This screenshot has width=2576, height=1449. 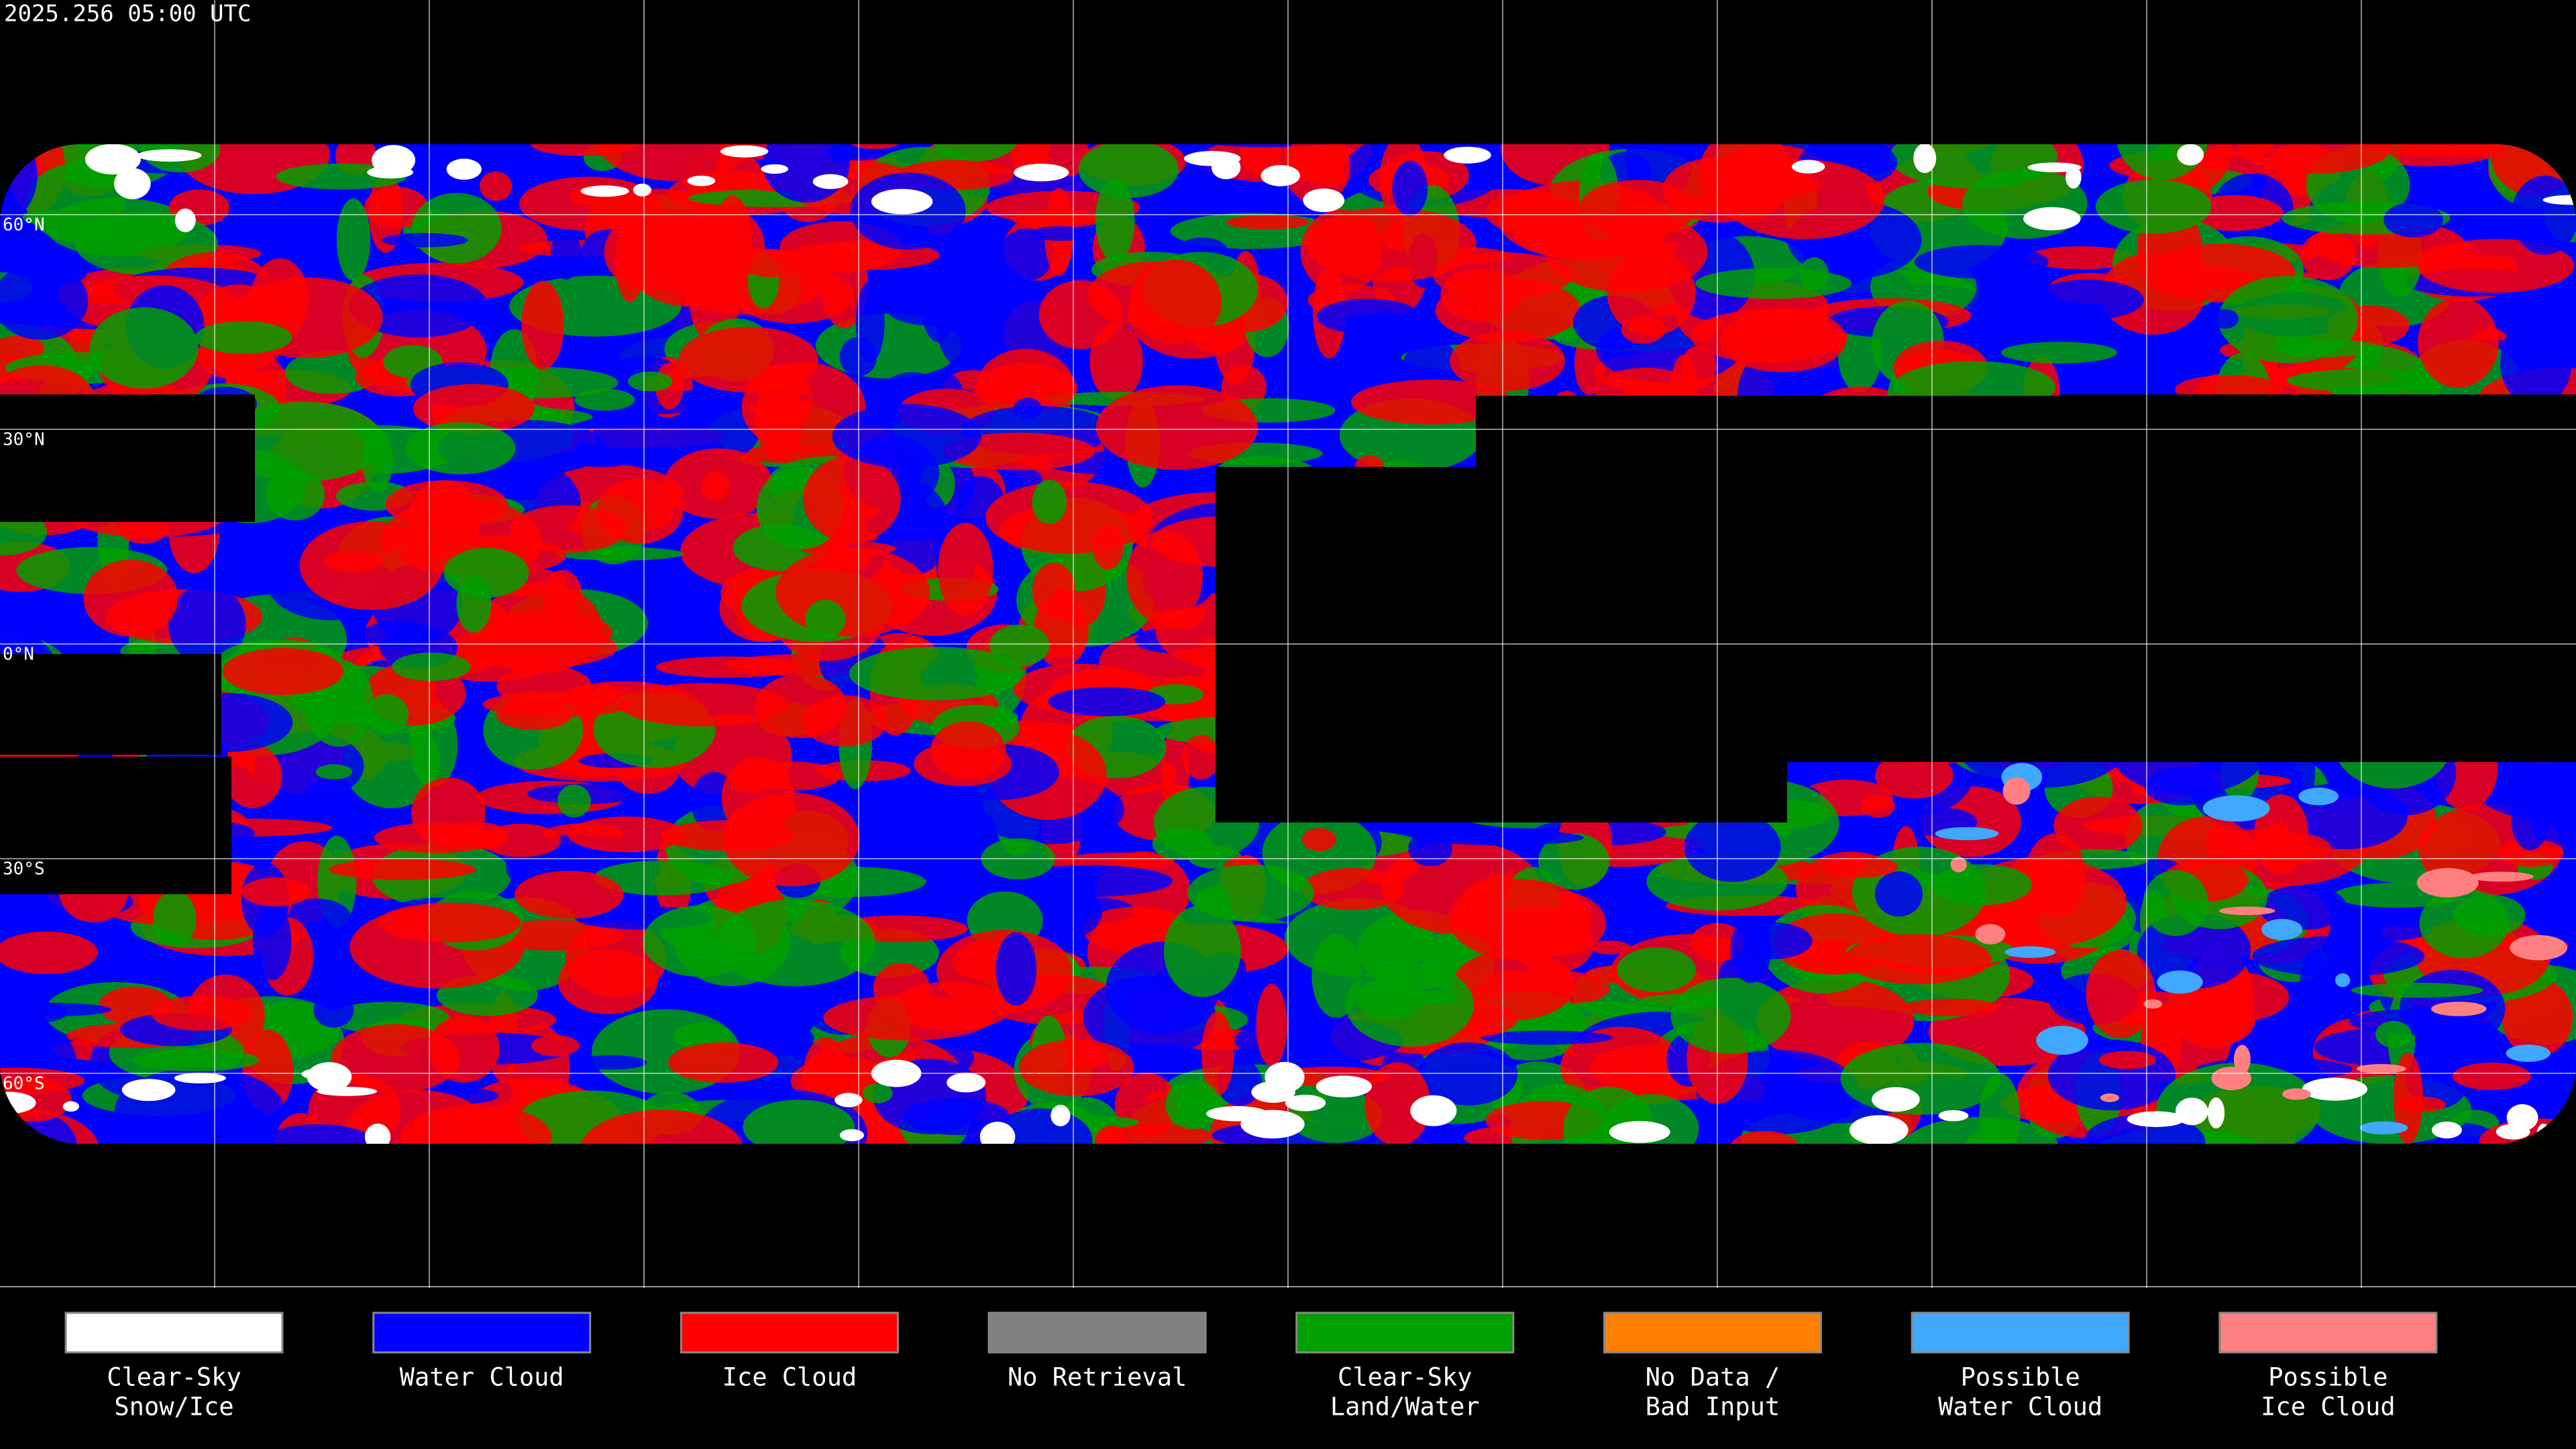 I want to click on legend-label: Bad Input, so click(x=1713, y=1407).